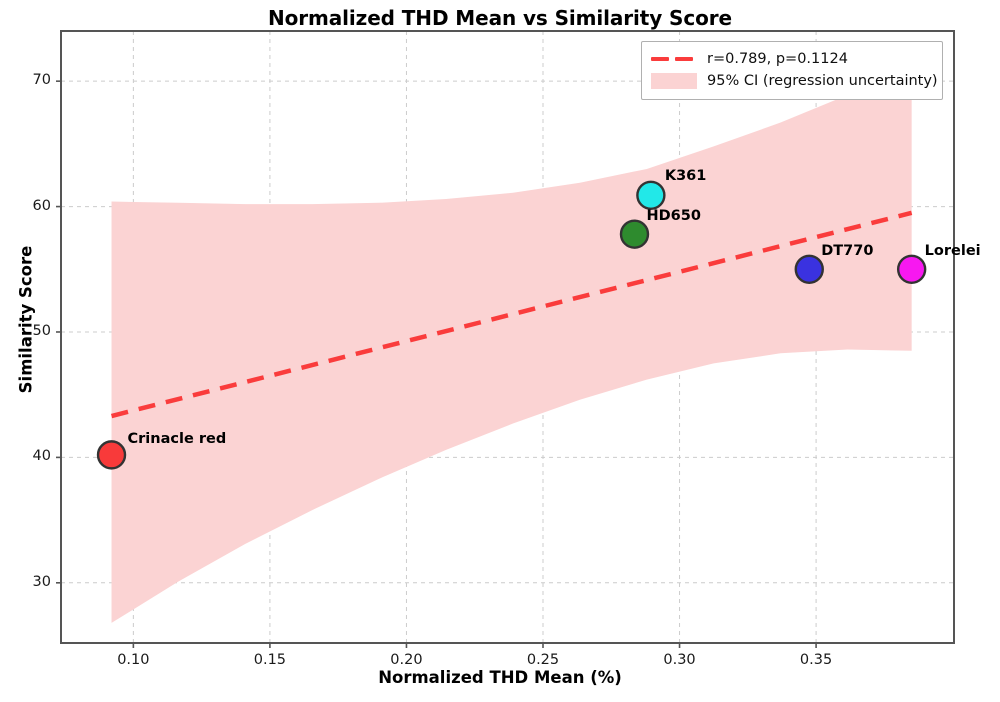  What do you see at coordinates (674, 81) in the screenshot?
I see `shaded-band-icon` at bounding box center [674, 81].